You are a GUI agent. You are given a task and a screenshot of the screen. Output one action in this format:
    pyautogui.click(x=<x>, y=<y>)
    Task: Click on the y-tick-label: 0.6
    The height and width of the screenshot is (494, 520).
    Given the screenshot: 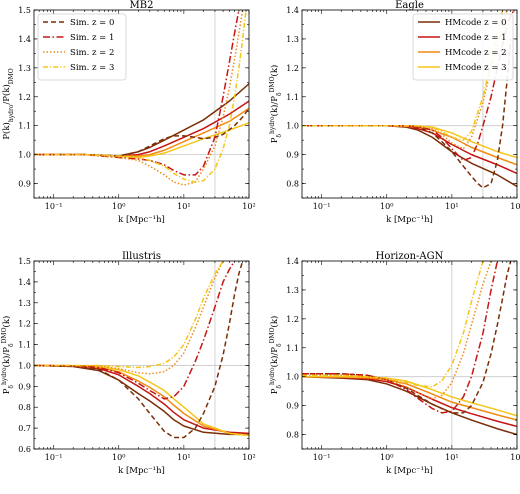 What is the action you would take?
    pyautogui.click(x=24, y=449)
    